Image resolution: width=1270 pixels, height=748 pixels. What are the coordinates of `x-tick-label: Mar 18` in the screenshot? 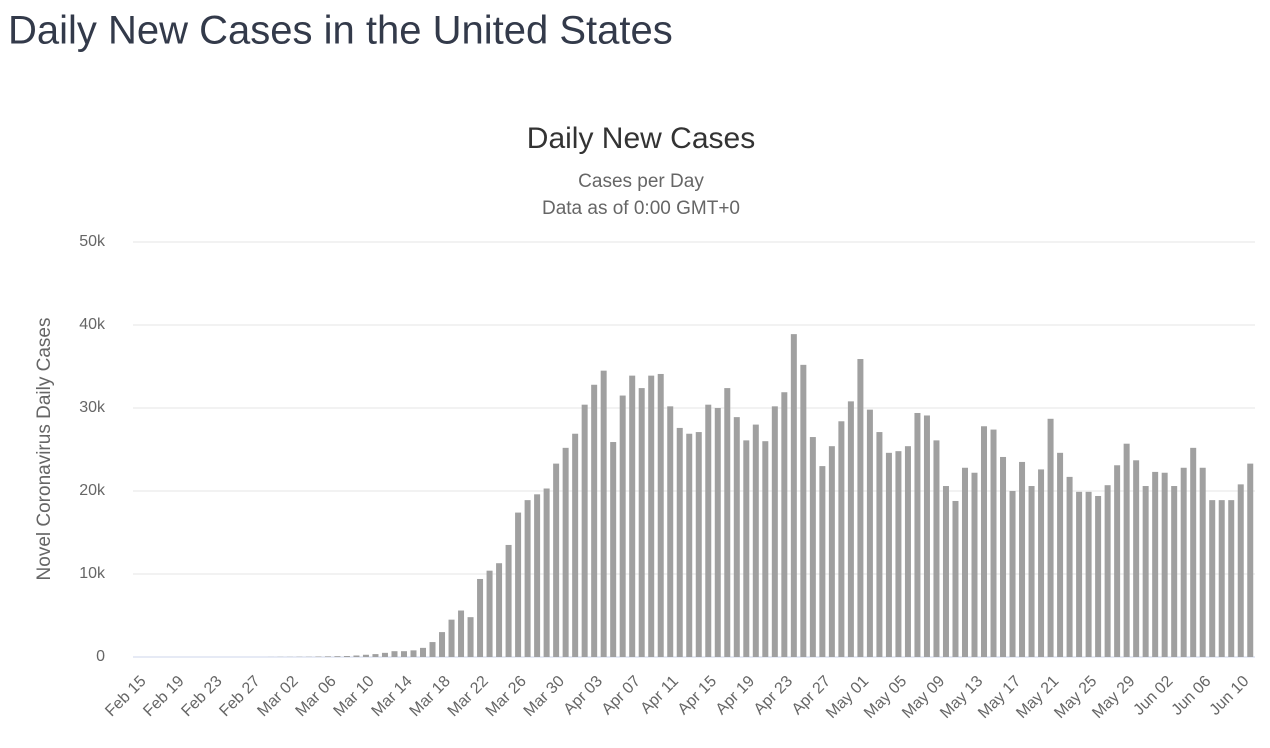 It's located at (430, 696).